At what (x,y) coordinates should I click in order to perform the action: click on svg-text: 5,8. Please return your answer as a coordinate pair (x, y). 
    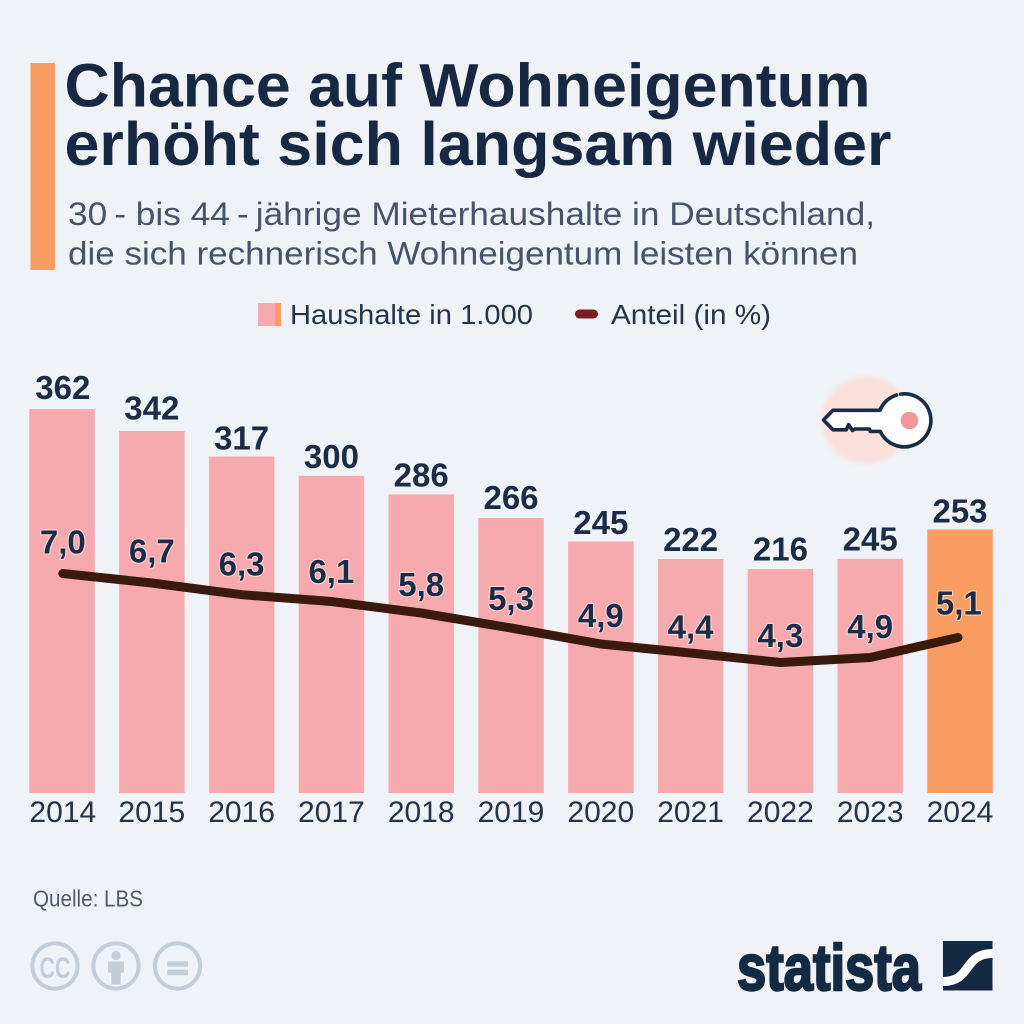
    Looking at the image, I should click on (421, 584).